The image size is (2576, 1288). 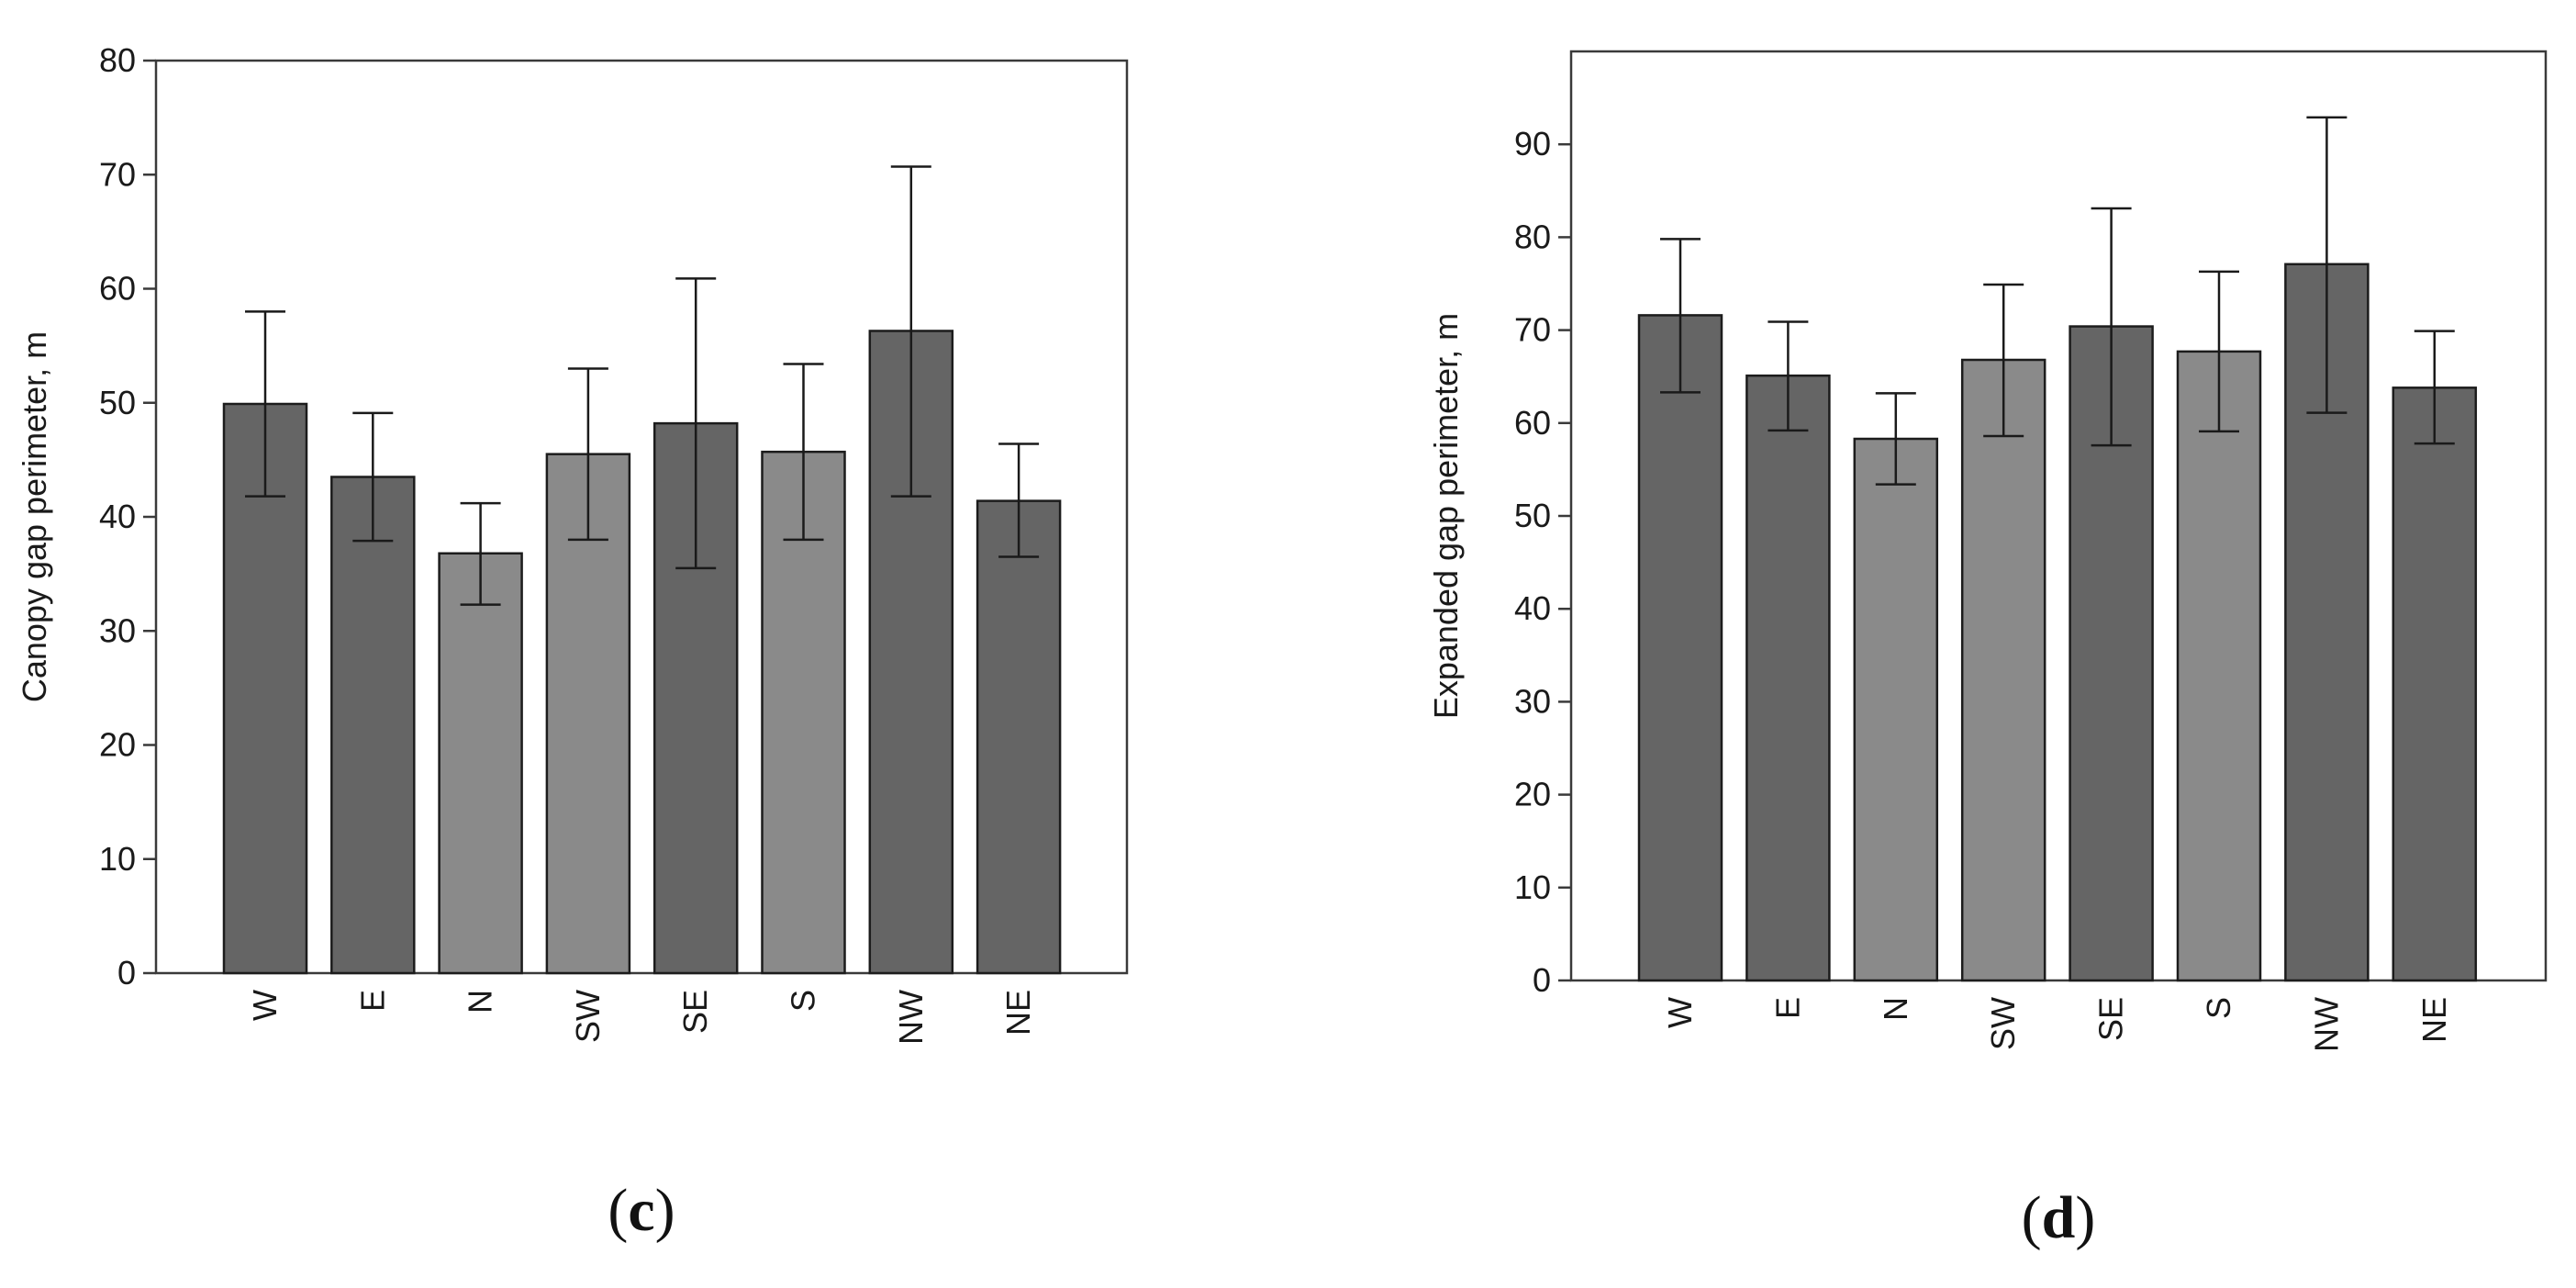 I want to click on panel-d-x-tick-label-nw: NW, so click(x=2326, y=1024).